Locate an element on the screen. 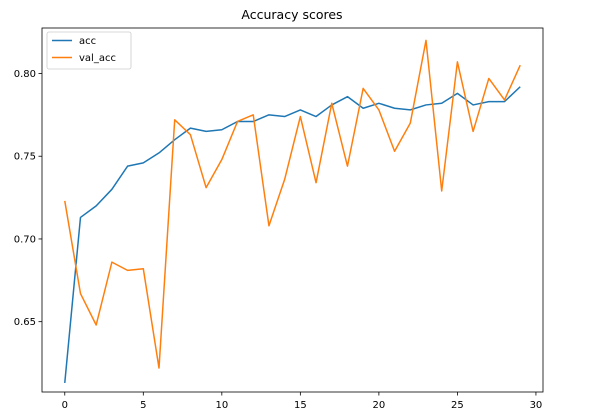 This screenshot has height=420, width=598. y-tick-label: 0.70 is located at coordinates (25, 239).